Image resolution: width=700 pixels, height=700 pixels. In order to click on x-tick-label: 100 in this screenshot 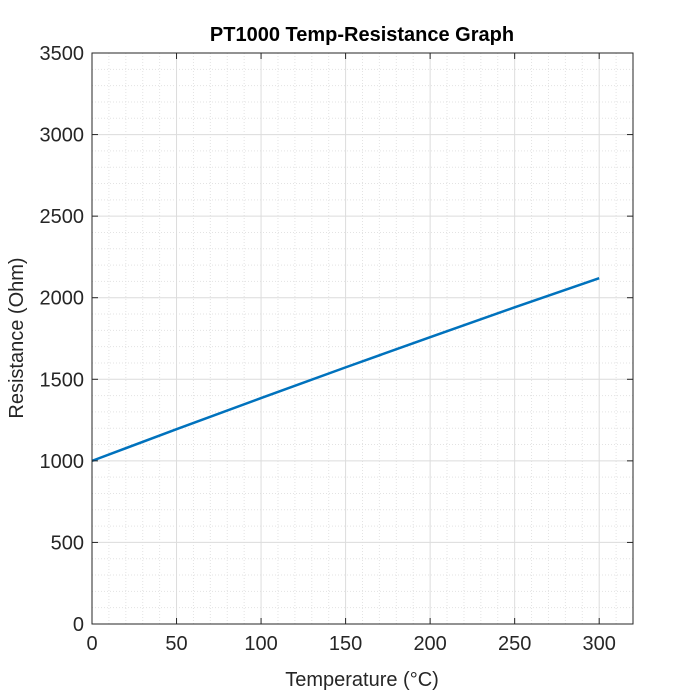, I will do `click(260, 644)`.